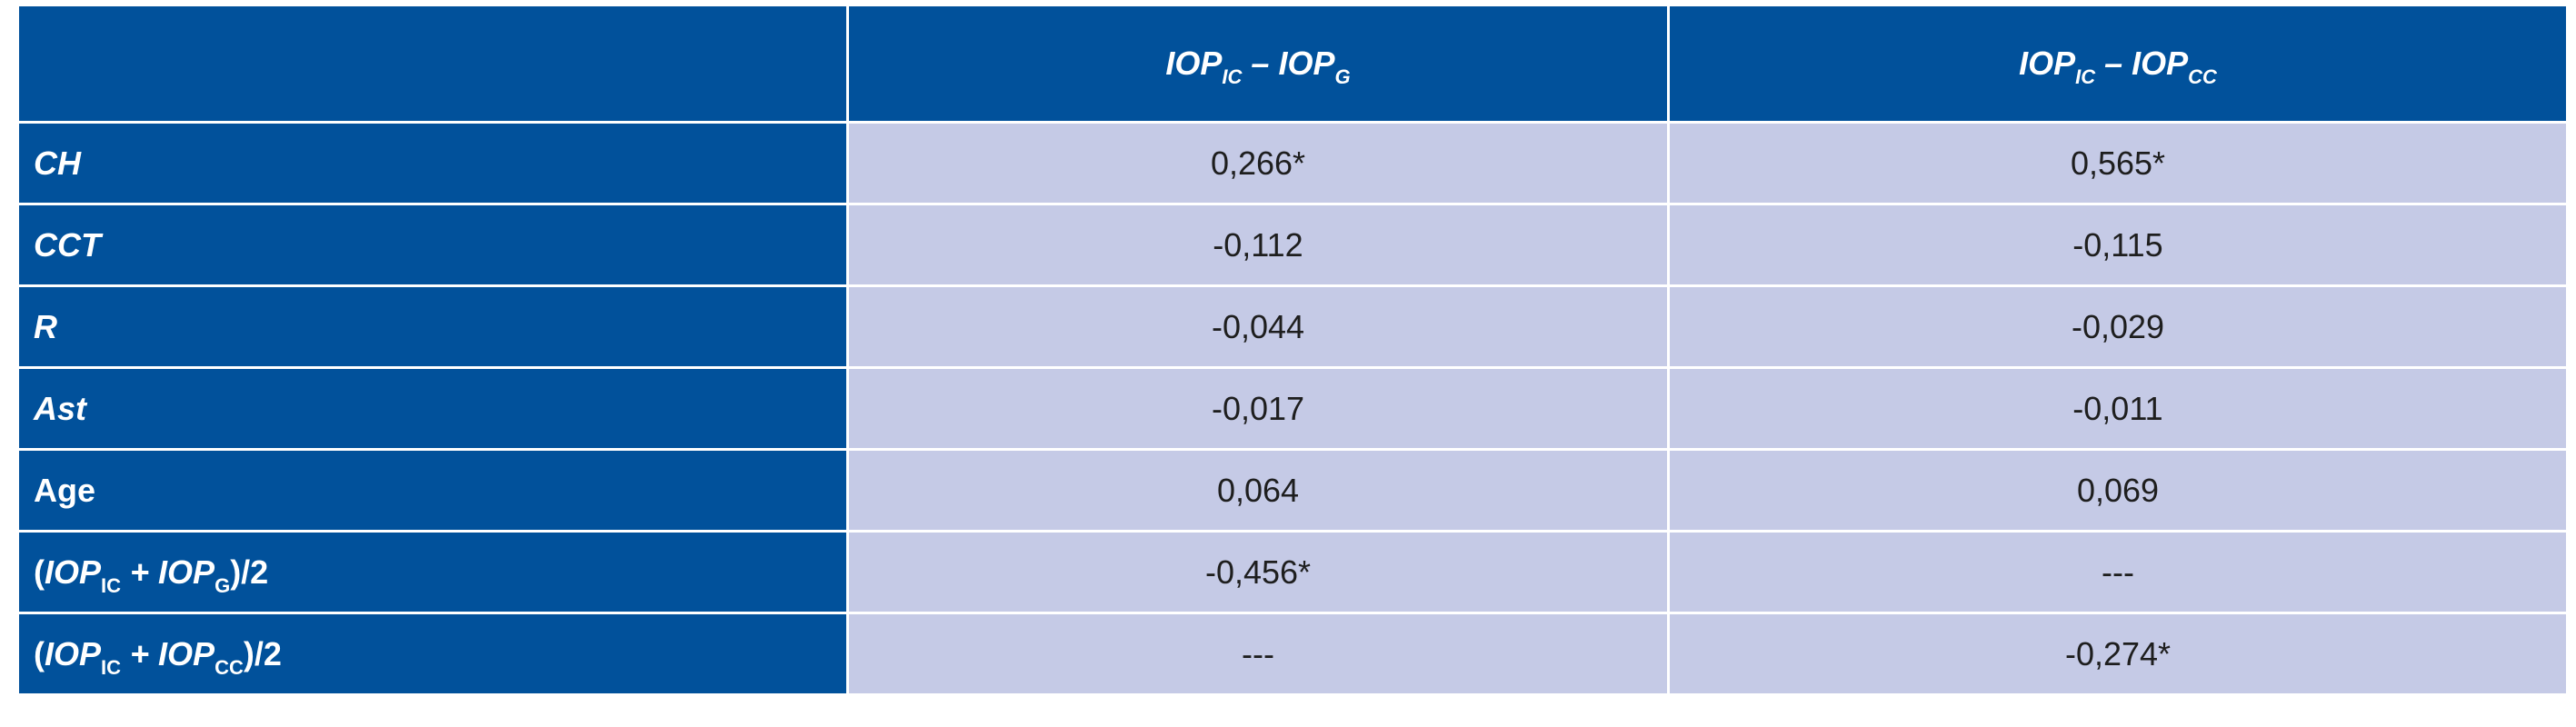 This screenshot has height=727, width=2576. What do you see at coordinates (1258, 326) in the screenshot?
I see `value-cell: -0,044` at bounding box center [1258, 326].